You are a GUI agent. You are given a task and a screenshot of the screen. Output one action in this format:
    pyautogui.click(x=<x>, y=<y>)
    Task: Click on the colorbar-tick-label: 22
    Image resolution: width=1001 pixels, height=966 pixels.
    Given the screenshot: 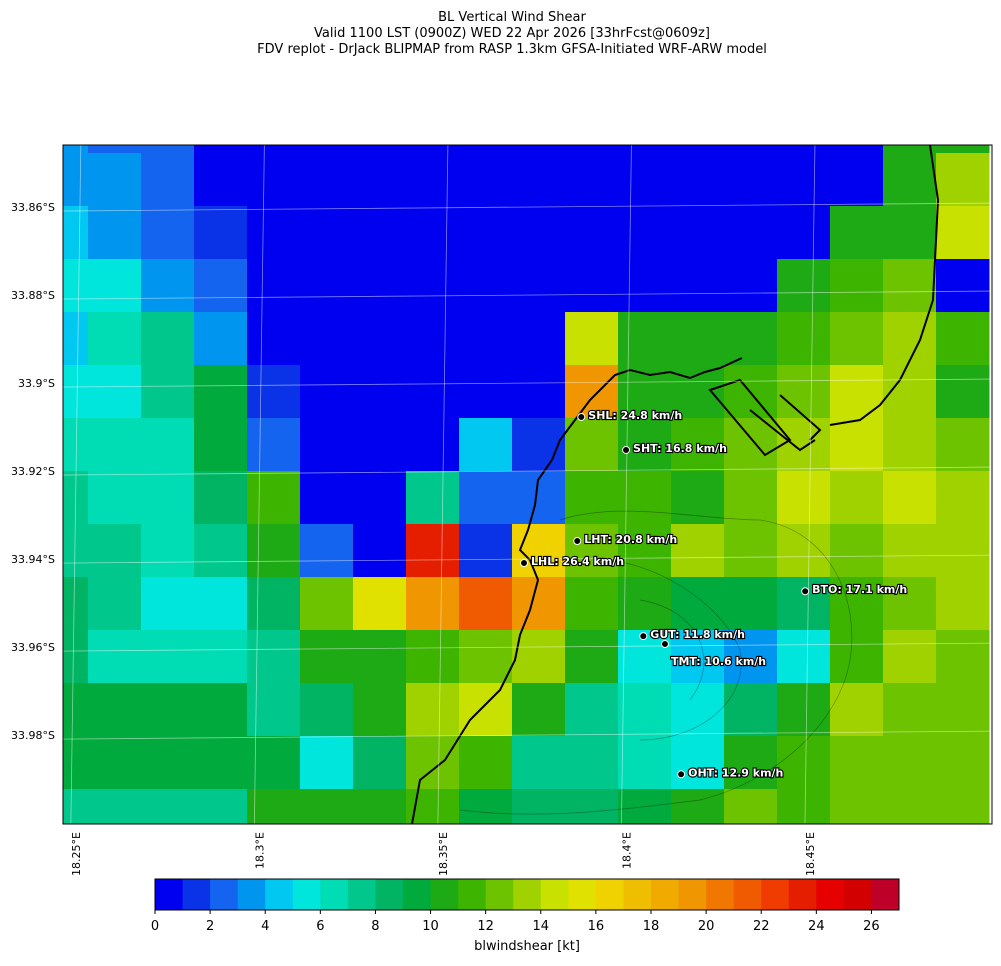 What is the action you would take?
    pyautogui.click(x=761, y=926)
    